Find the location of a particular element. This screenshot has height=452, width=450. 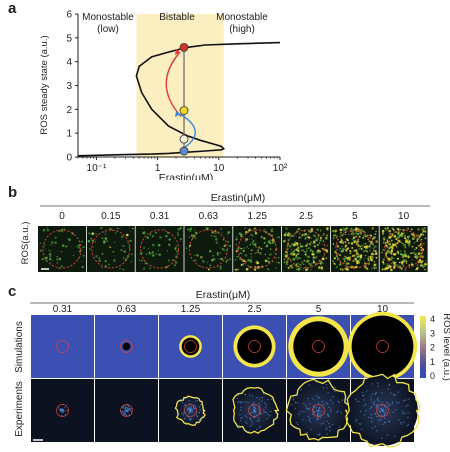

arrowhead is located at coordinates (178, 52).